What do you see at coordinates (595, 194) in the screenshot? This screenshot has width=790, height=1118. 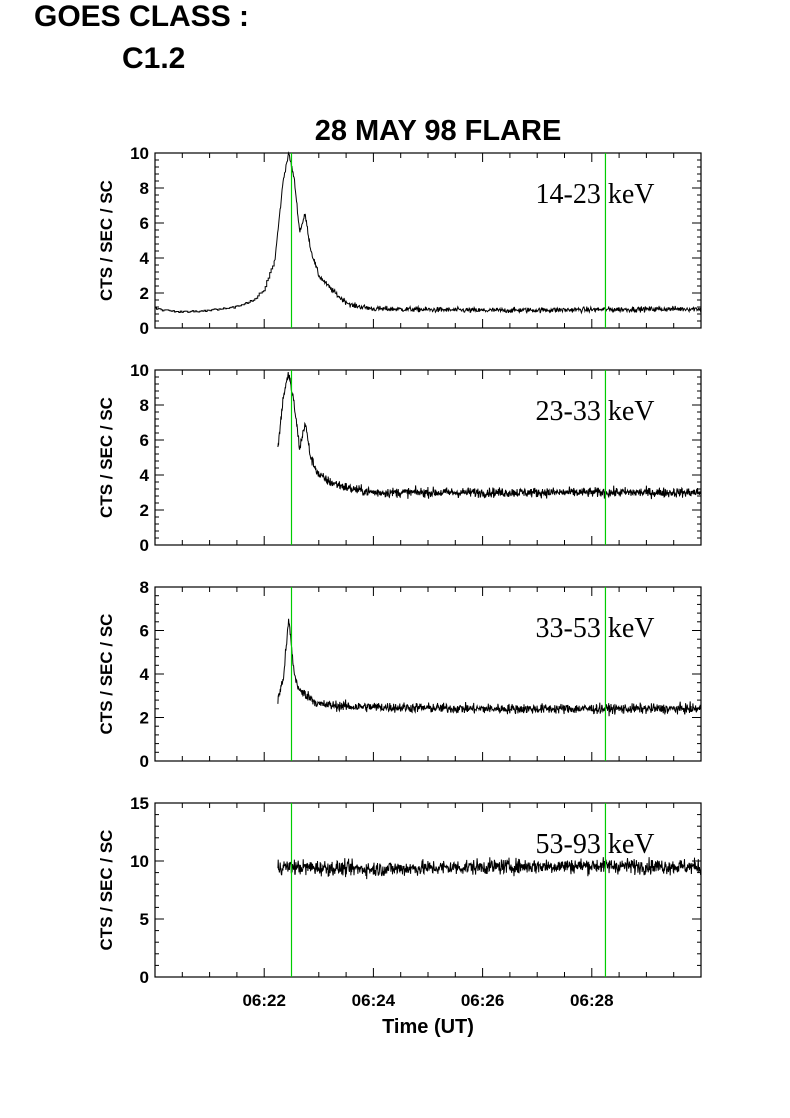 I see `energy-band-label: 14-23 keV` at bounding box center [595, 194].